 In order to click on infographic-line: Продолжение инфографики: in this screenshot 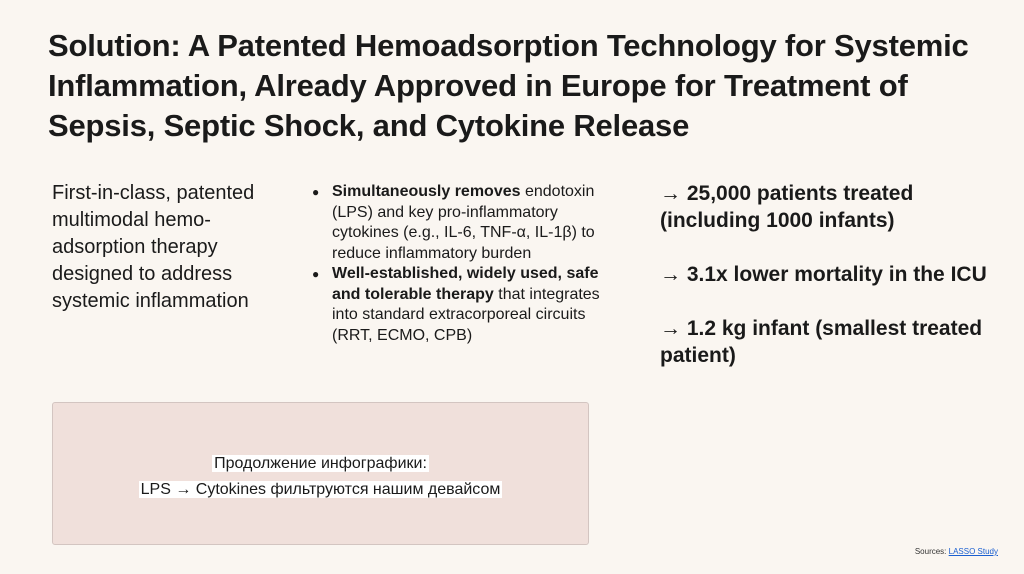, I will do `click(320, 463)`.